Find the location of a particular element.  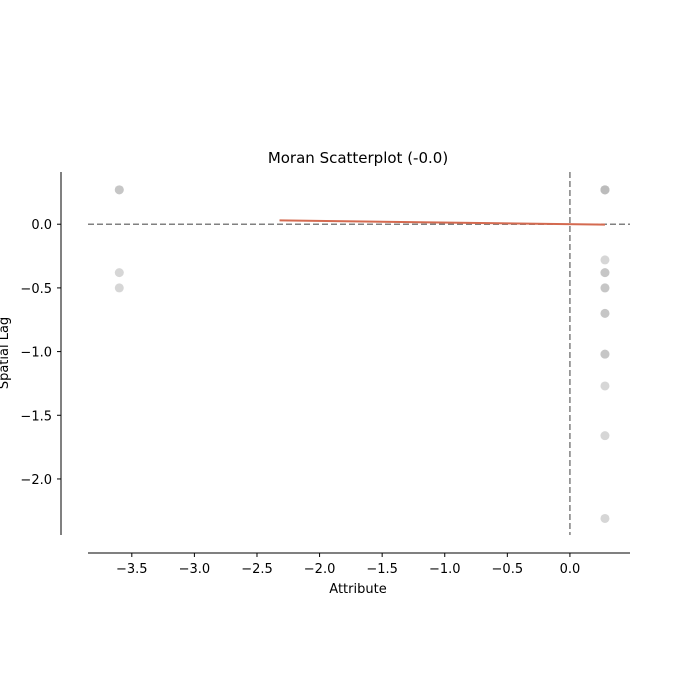

x-axis-label: Attribute is located at coordinates (357, 589).